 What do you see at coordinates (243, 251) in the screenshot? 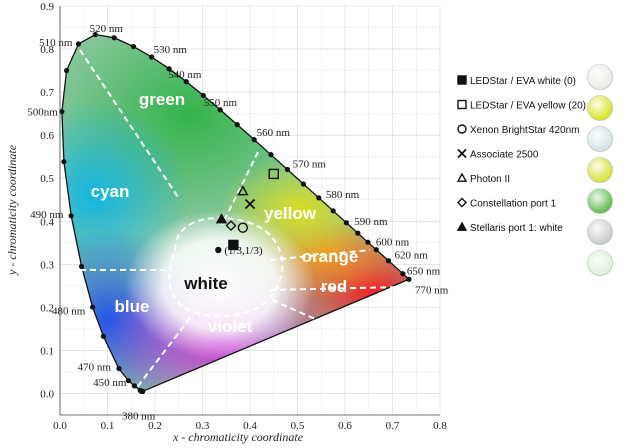
I see `white-point-label: (1/3,1/3)` at bounding box center [243, 251].